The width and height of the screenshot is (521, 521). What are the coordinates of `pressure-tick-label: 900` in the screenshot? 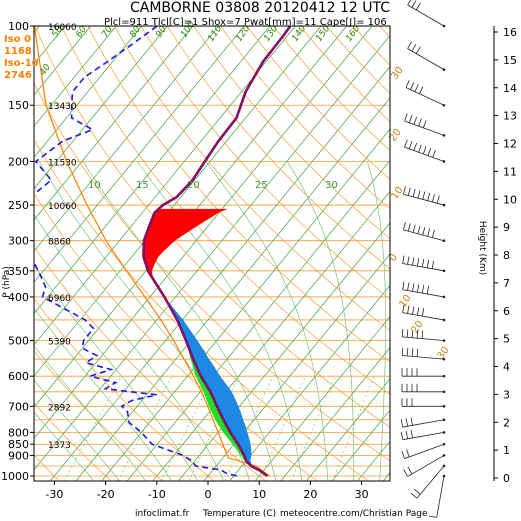 It's located at (18, 455).